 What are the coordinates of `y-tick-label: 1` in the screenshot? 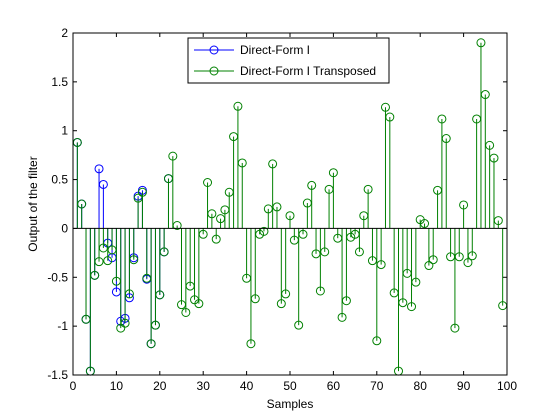 It's located at (64, 131).